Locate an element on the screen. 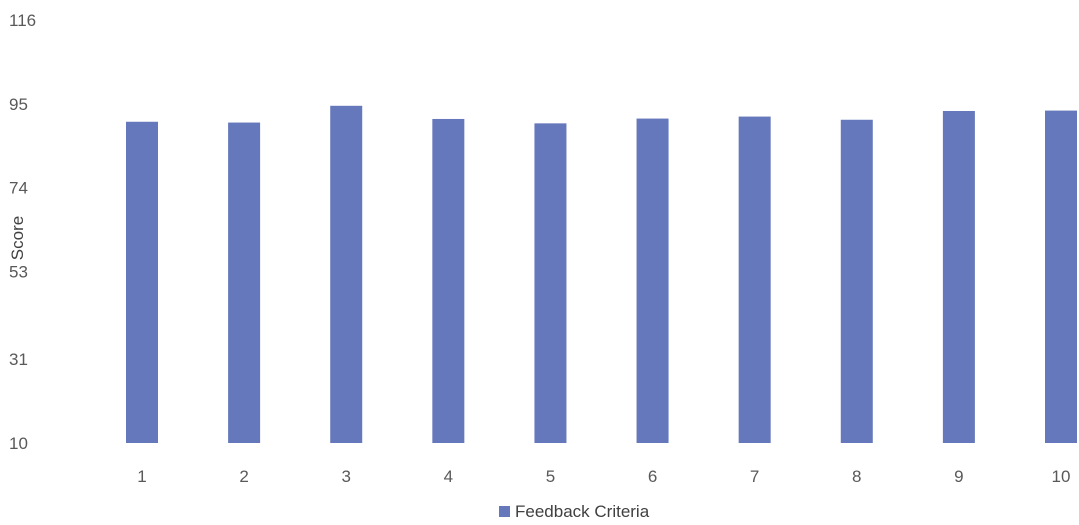 This screenshot has width=1079, height=525. y-axis-ticks: 10 31 53 74 95 116 is located at coordinates (22, 232).